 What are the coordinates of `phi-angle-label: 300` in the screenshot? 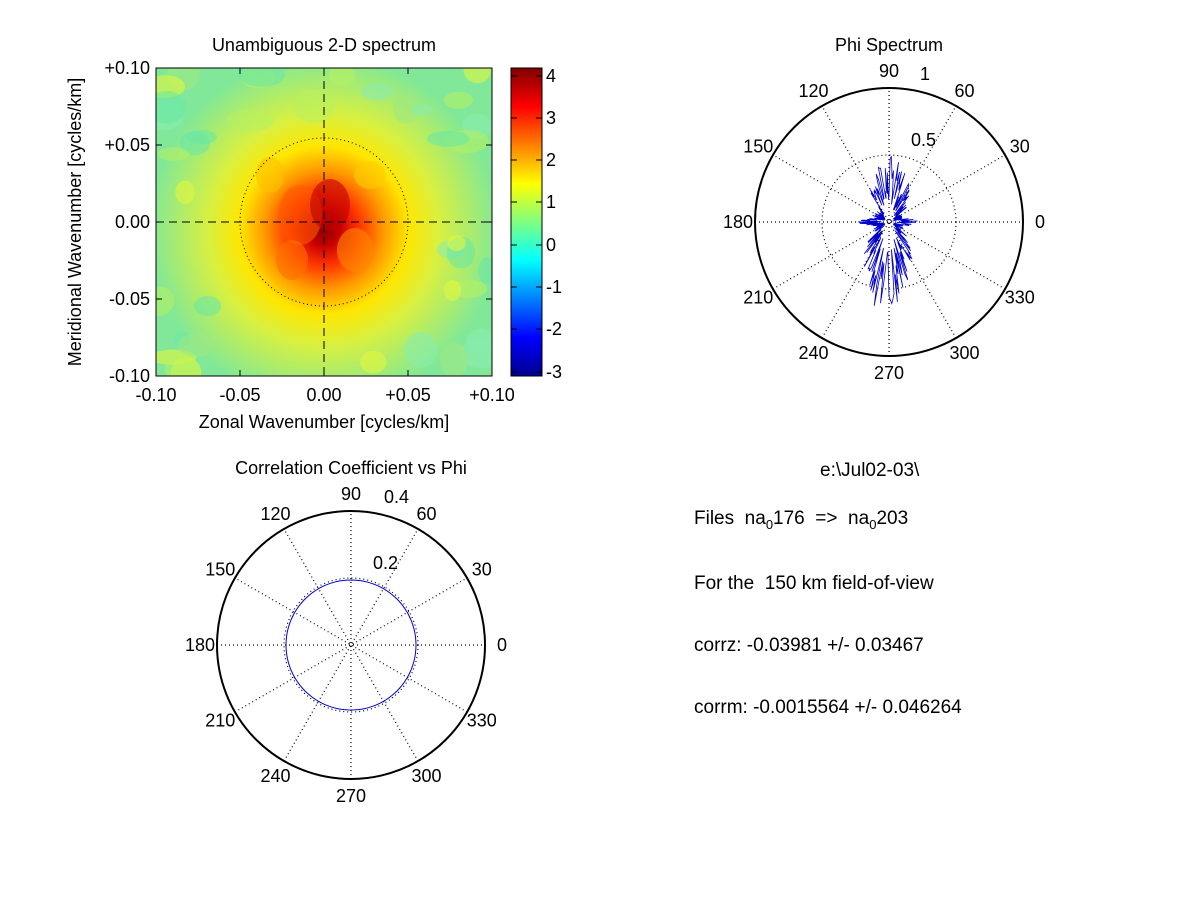 It's located at (964, 353).